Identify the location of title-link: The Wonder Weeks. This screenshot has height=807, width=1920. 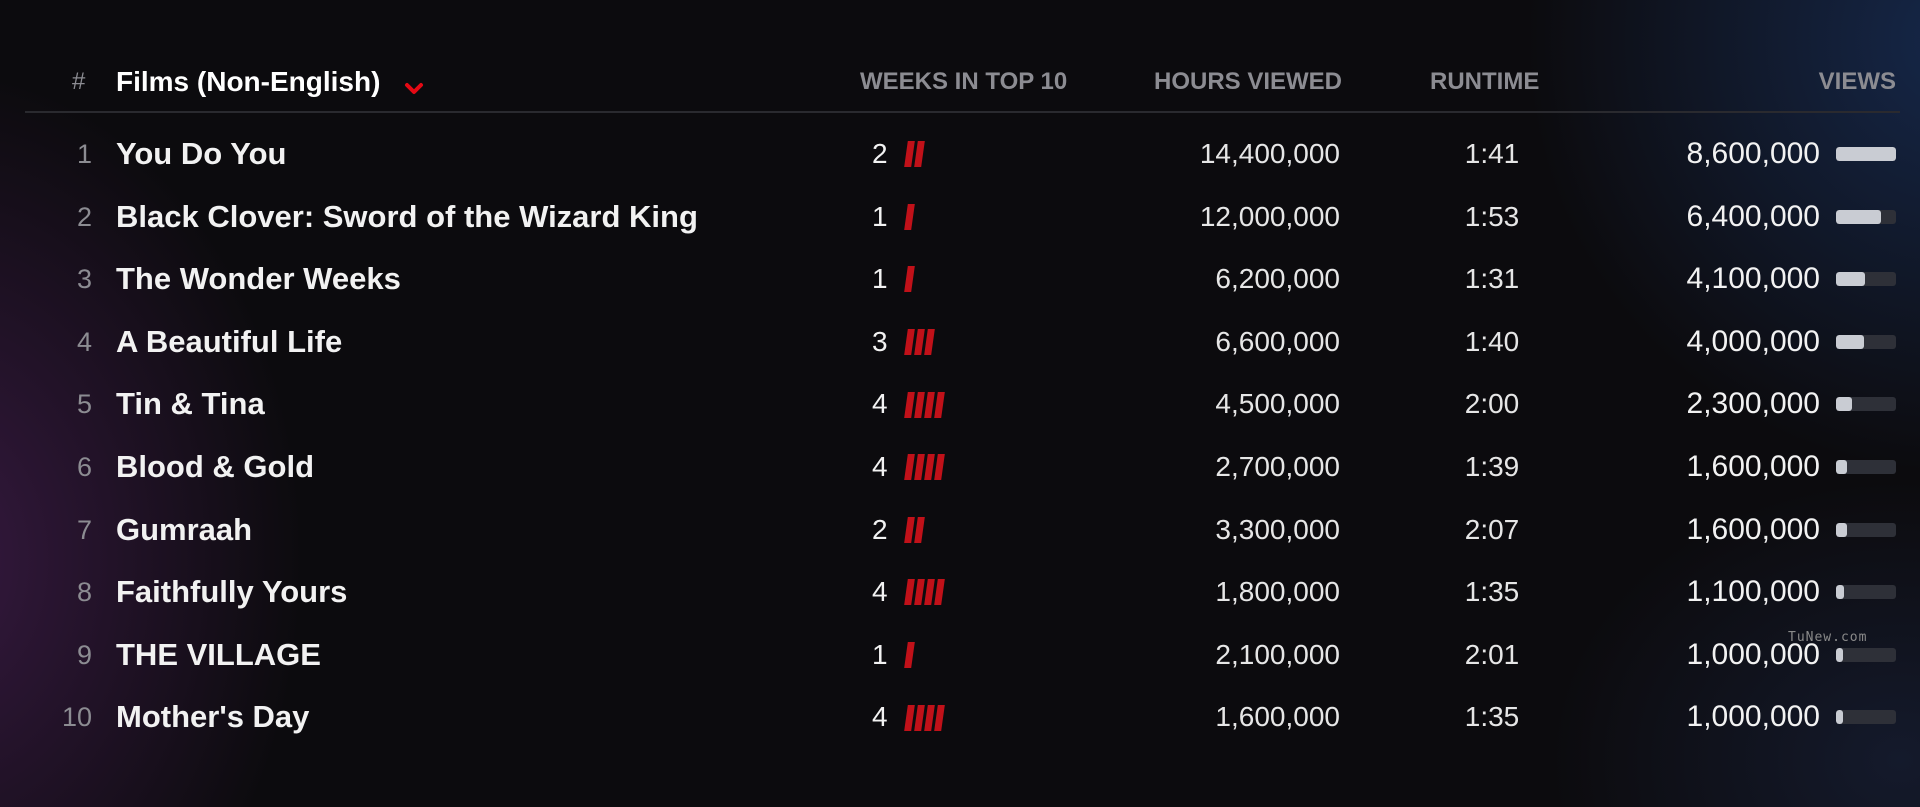
(258, 279).